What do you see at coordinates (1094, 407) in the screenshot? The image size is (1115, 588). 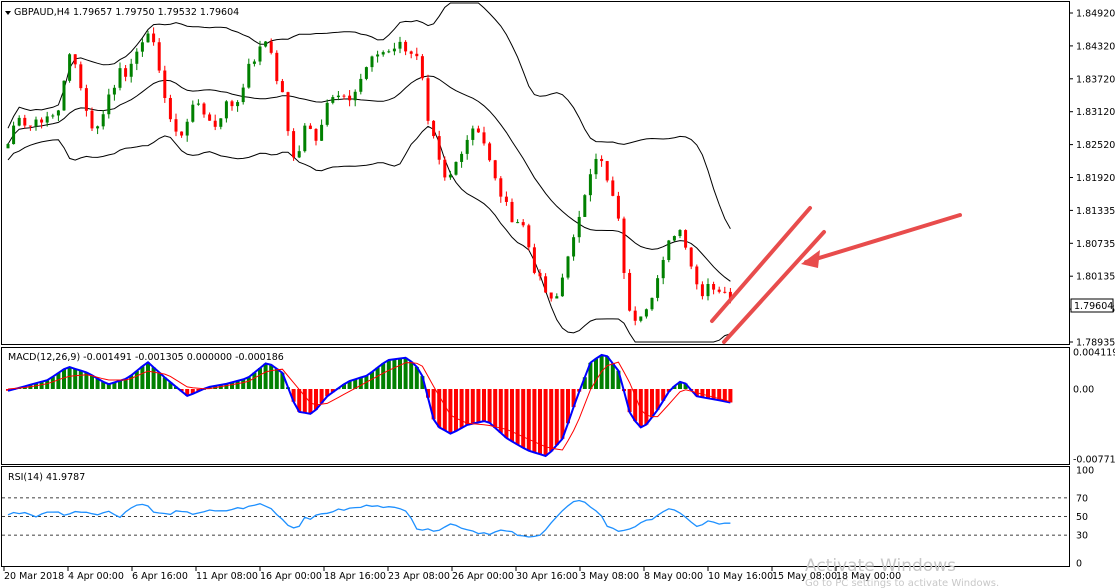 I see `macd-axis: 0.004119 0.00 -0.007715` at bounding box center [1094, 407].